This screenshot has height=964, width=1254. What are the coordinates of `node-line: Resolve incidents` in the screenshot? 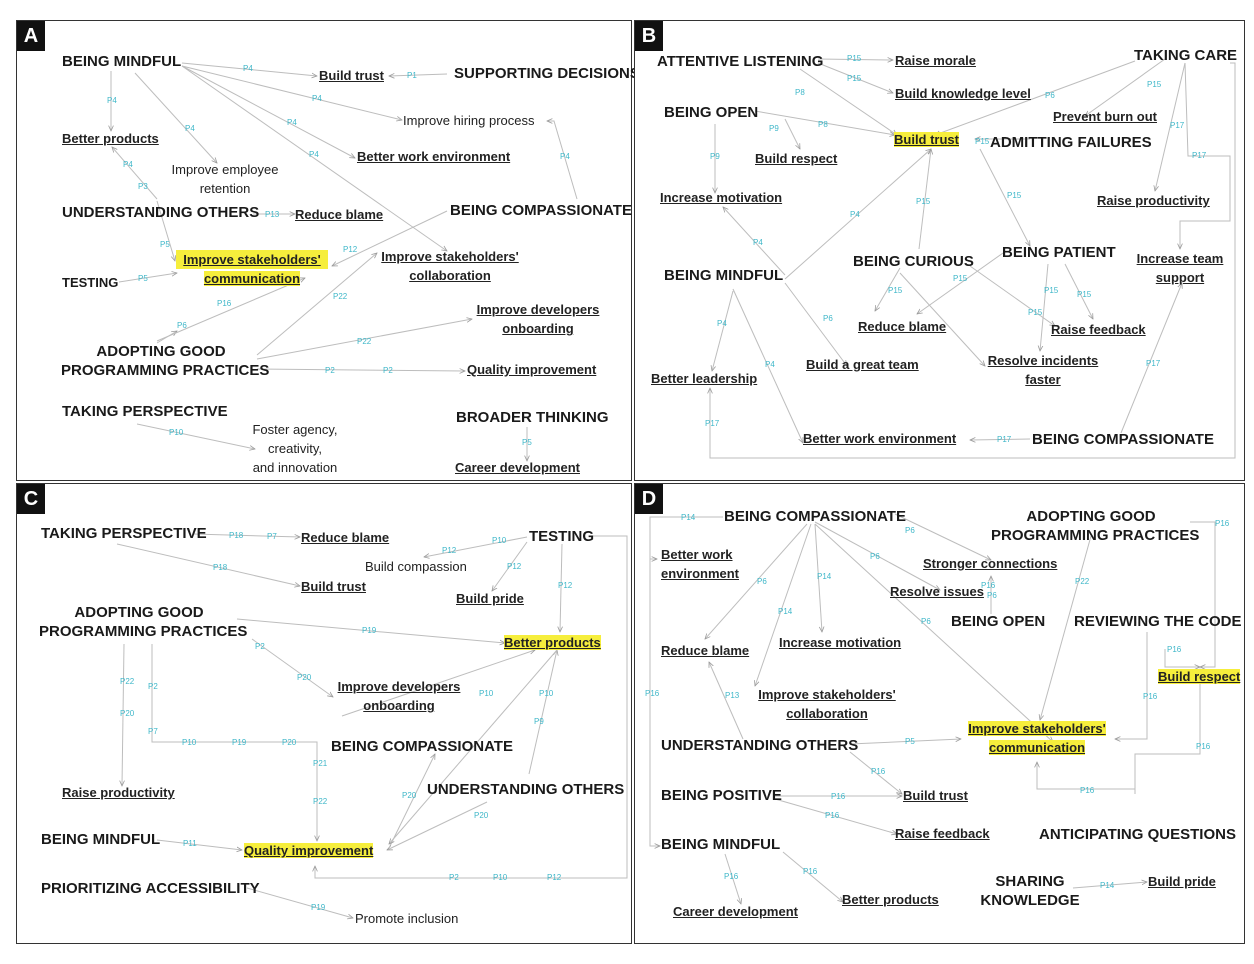 It's located at (1043, 360).